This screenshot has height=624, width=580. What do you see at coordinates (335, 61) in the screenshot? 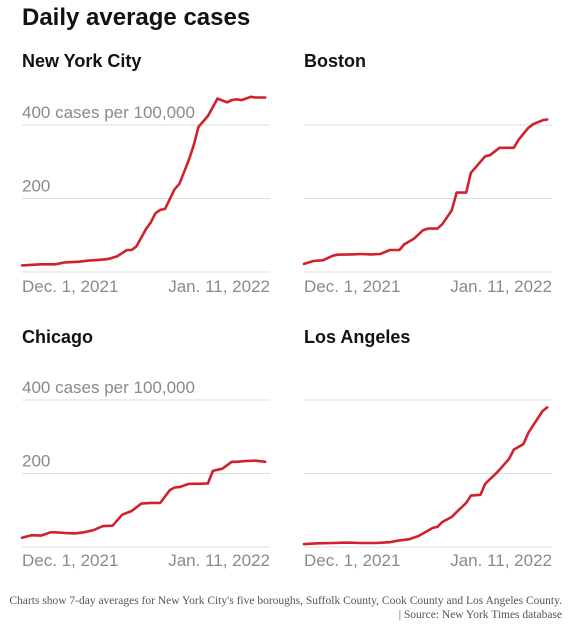
I see `chart-title: Boston` at bounding box center [335, 61].